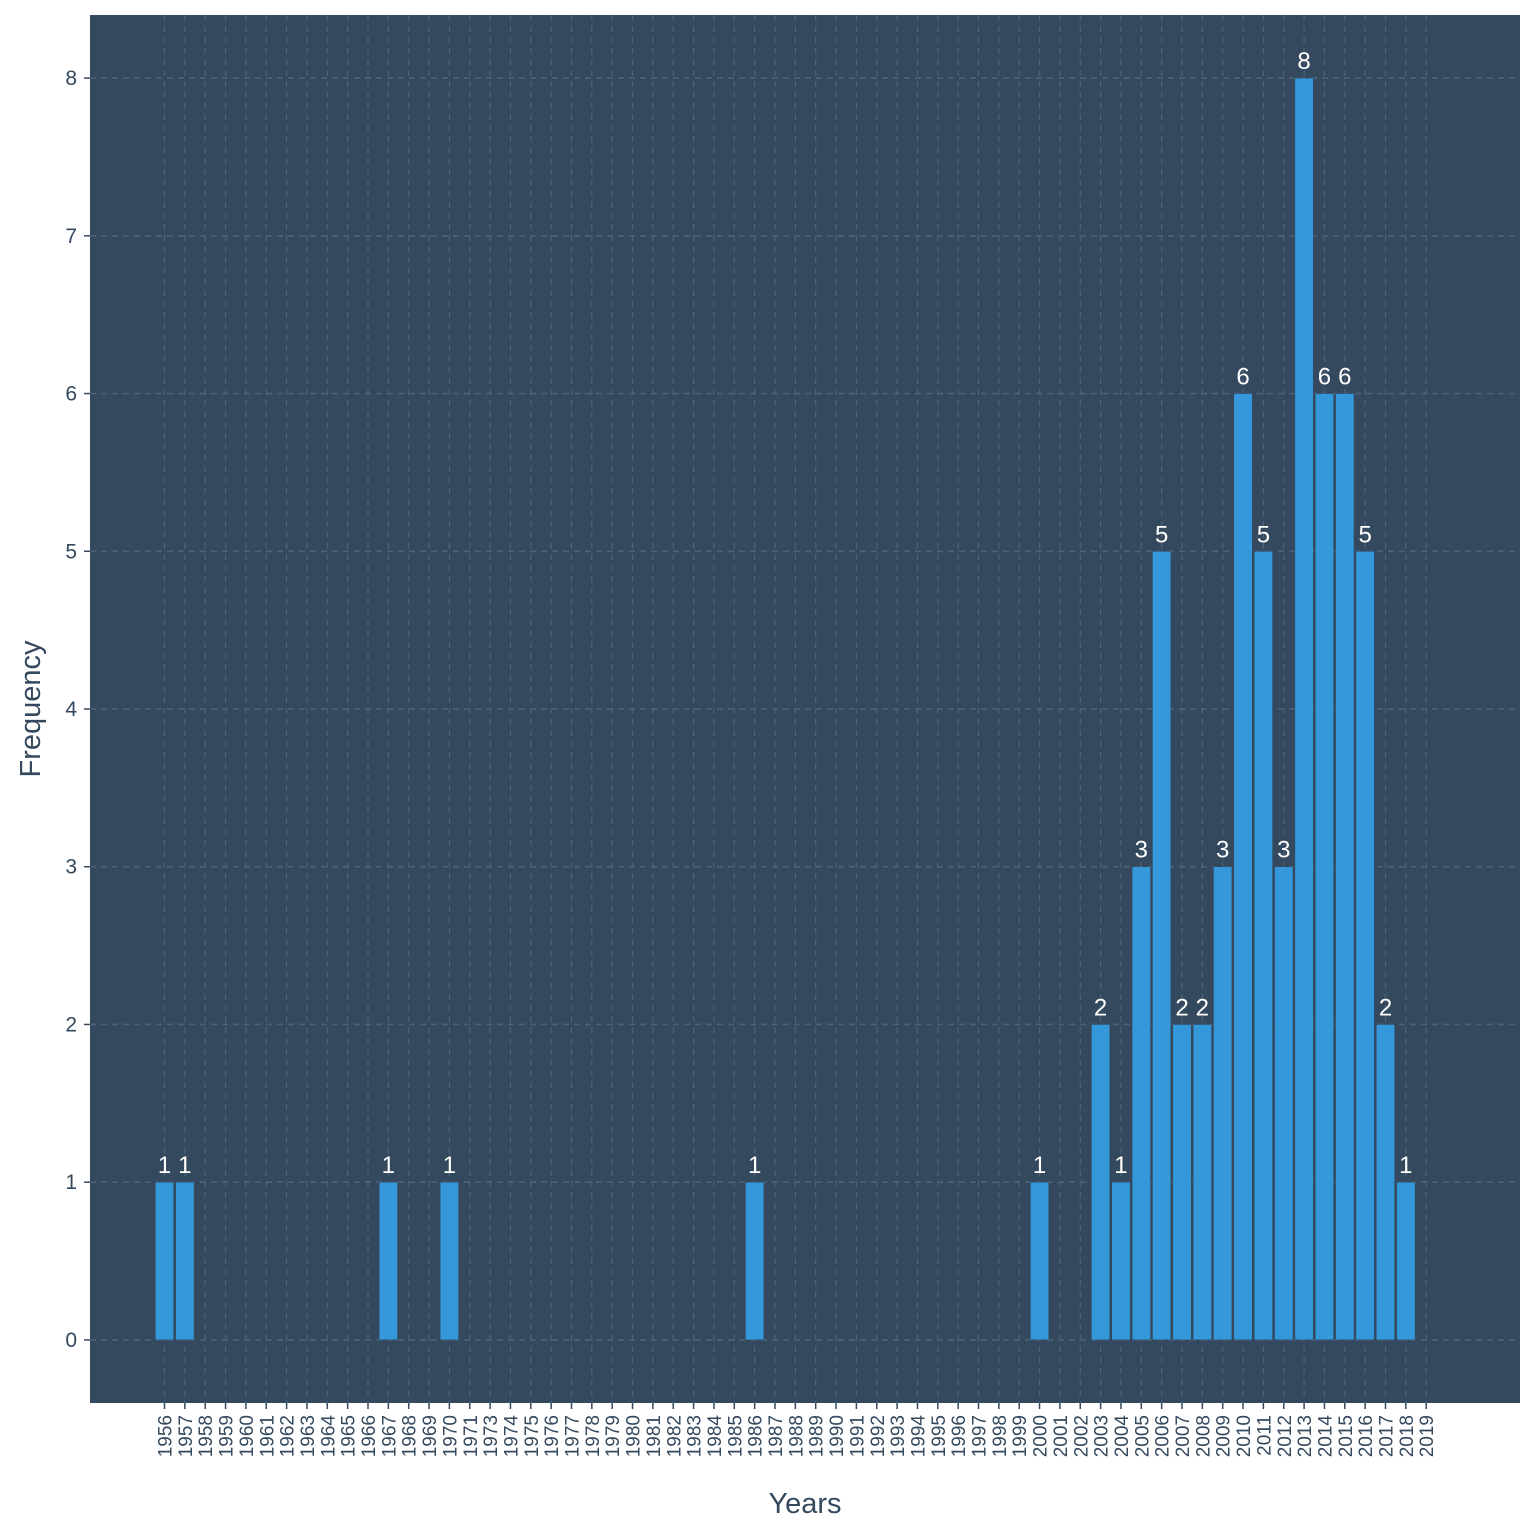  Describe the element at coordinates (735, 1436) in the screenshot. I see `x-tick-label: 1985` at that location.